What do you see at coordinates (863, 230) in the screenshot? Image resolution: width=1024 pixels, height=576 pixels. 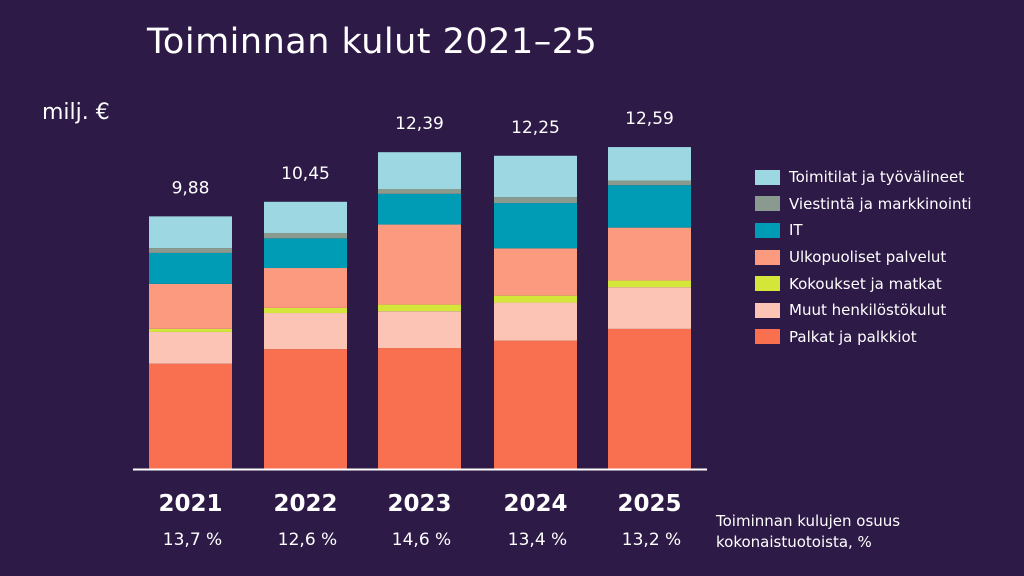 I see `legend-item: IT` at bounding box center [863, 230].